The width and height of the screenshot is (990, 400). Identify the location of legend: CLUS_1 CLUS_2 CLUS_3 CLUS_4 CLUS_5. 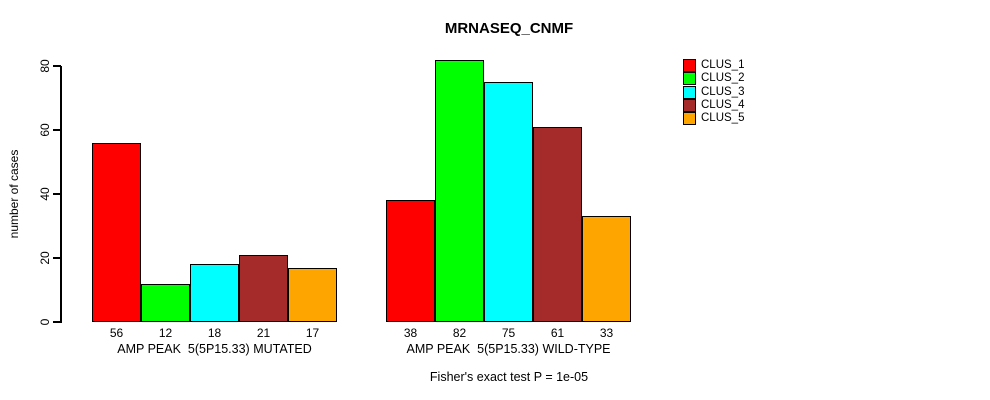
(714, 92).